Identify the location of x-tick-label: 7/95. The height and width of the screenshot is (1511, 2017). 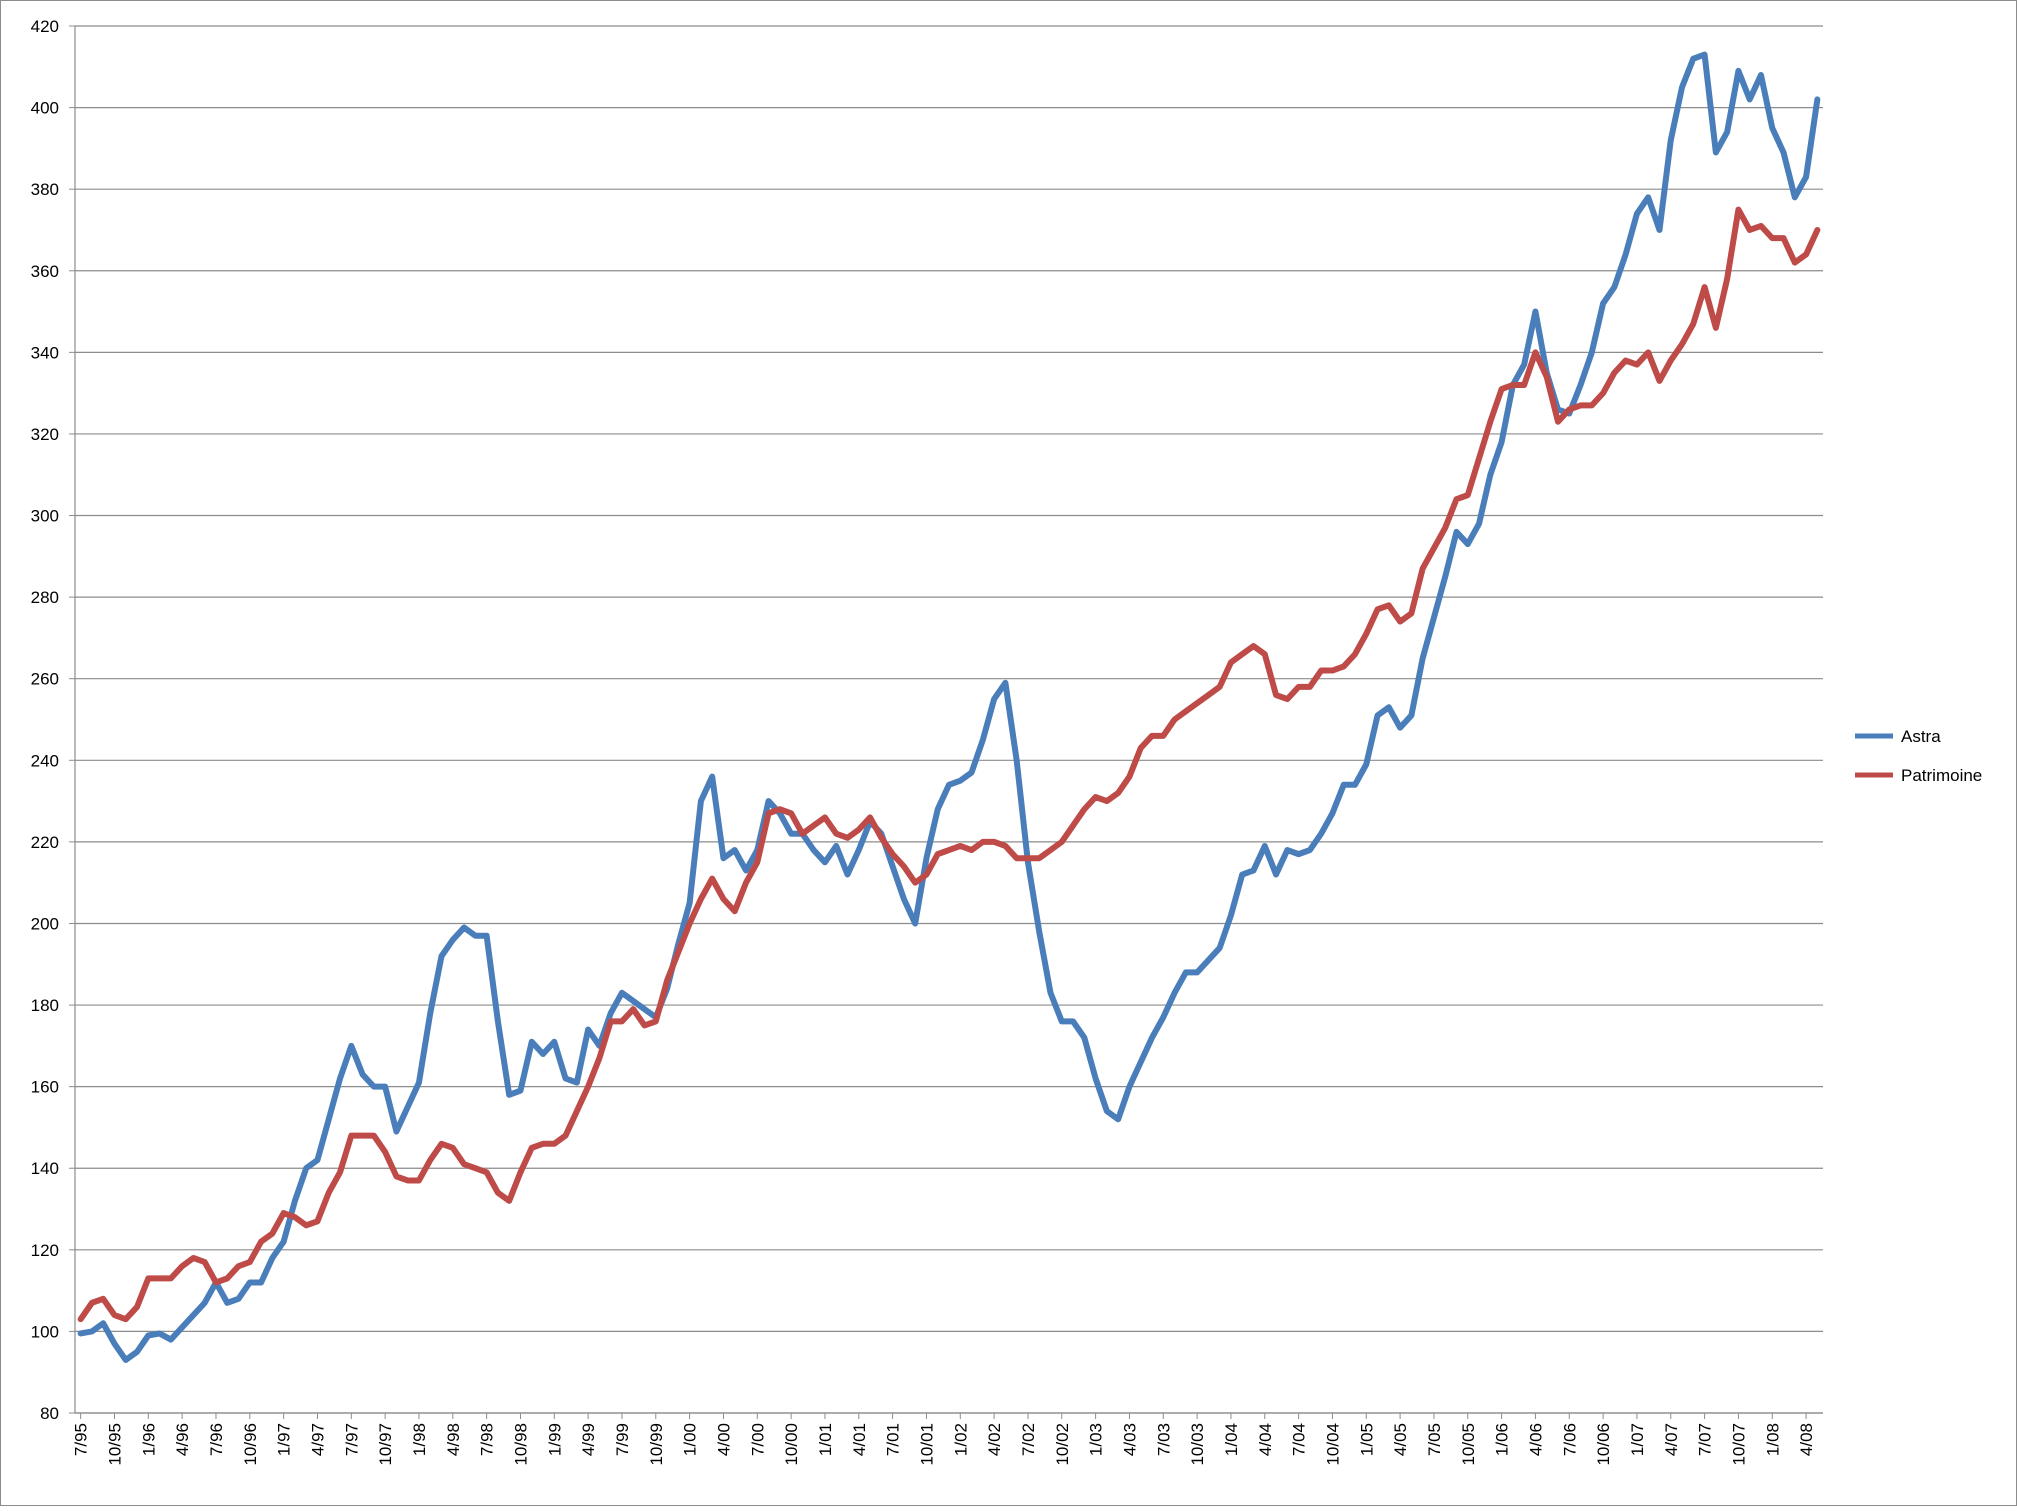
(81, 1439).